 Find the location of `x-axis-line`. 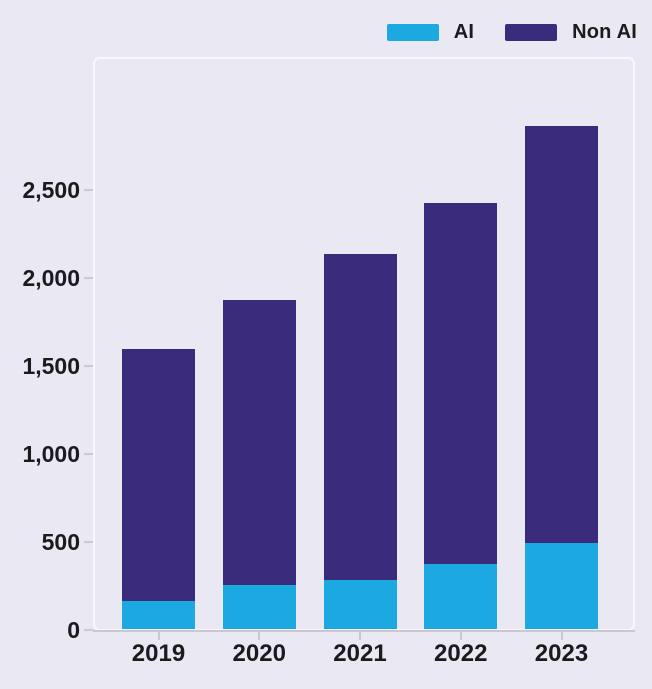

x-axis-line is located at coordinates (364, 631).